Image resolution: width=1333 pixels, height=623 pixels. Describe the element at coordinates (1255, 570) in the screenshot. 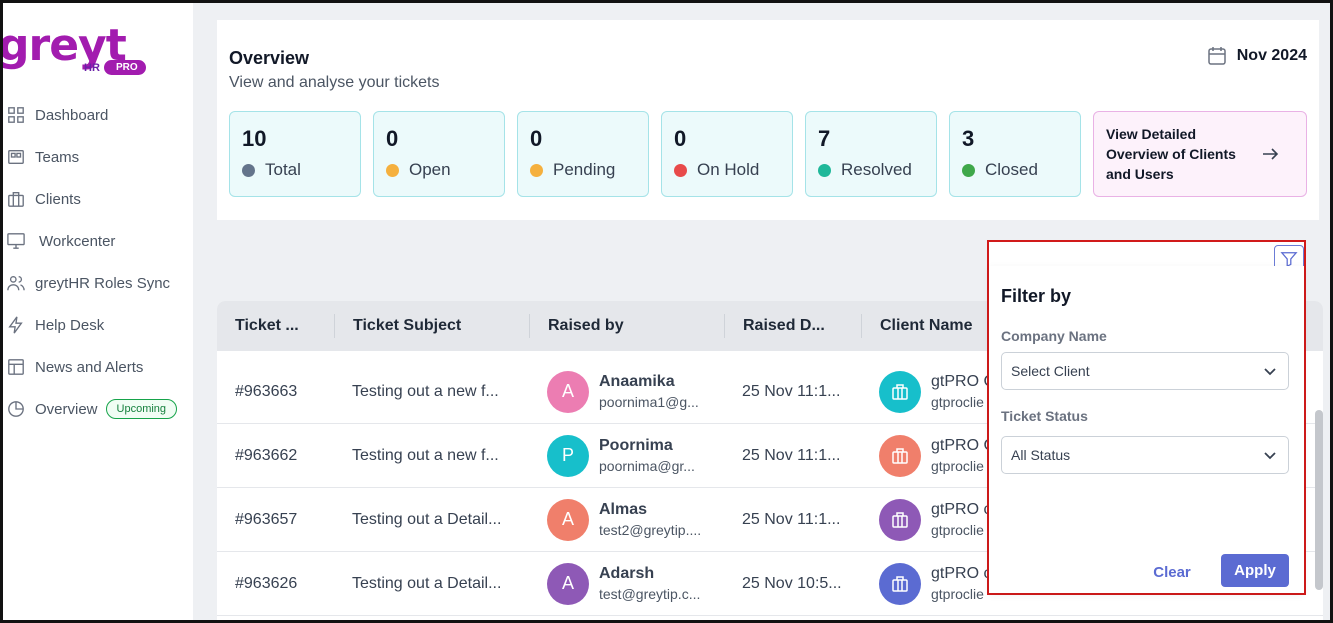

I see `apply-button: Apply` at that location.